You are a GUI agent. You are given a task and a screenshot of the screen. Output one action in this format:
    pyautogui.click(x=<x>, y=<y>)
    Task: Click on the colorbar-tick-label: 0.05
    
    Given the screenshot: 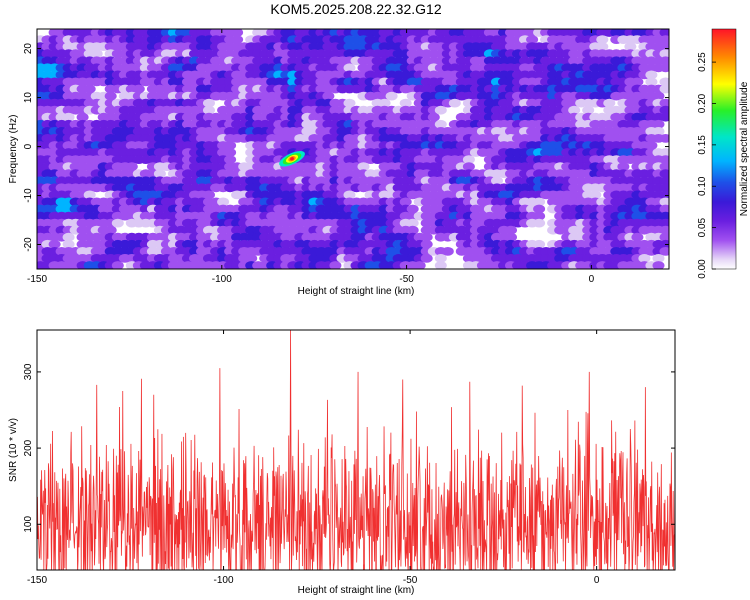 What is the action you would take?
    pyautogui.click(x=702, y=227)
    